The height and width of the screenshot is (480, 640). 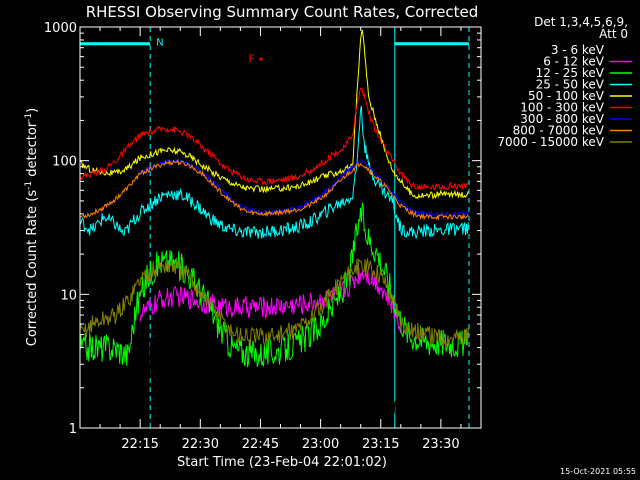 What do you see at coordinates (380, 444) in the screenshot?
I see `x-tick-label: 23:15` at bounding box center [380, 444].